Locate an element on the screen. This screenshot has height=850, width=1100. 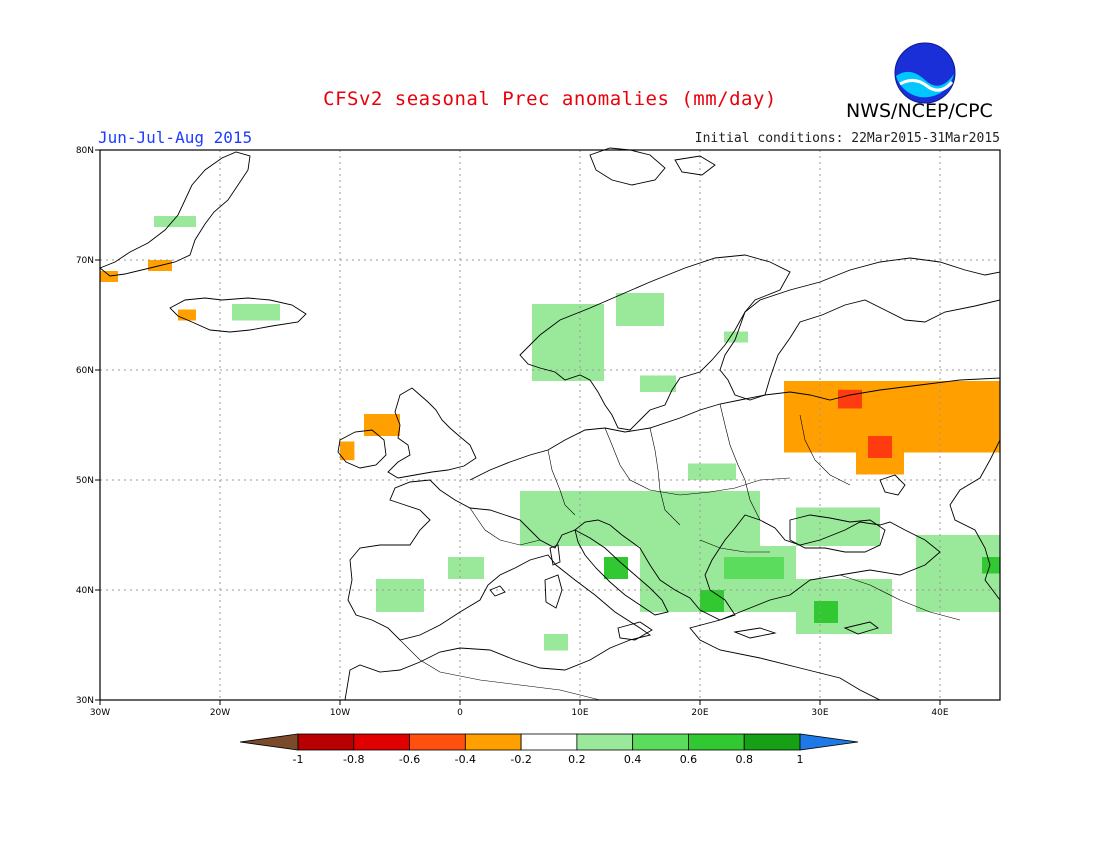
map-title: CFSv2 seasonal Prec anomalies (mm/day) is located at coordinates (550, 99).